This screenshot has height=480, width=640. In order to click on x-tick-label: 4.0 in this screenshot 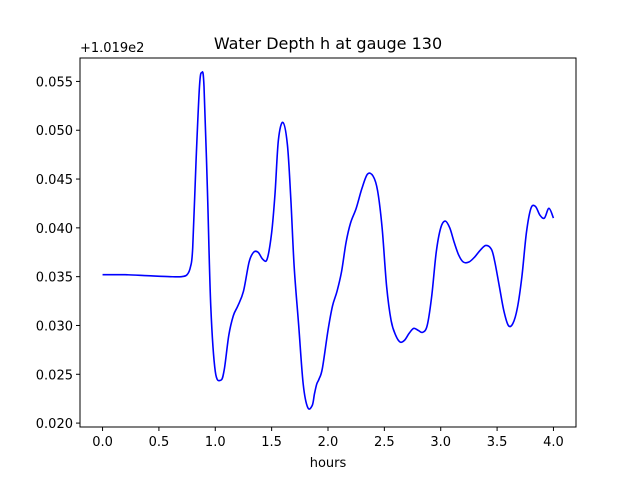, I will do `click(553, 442)`.